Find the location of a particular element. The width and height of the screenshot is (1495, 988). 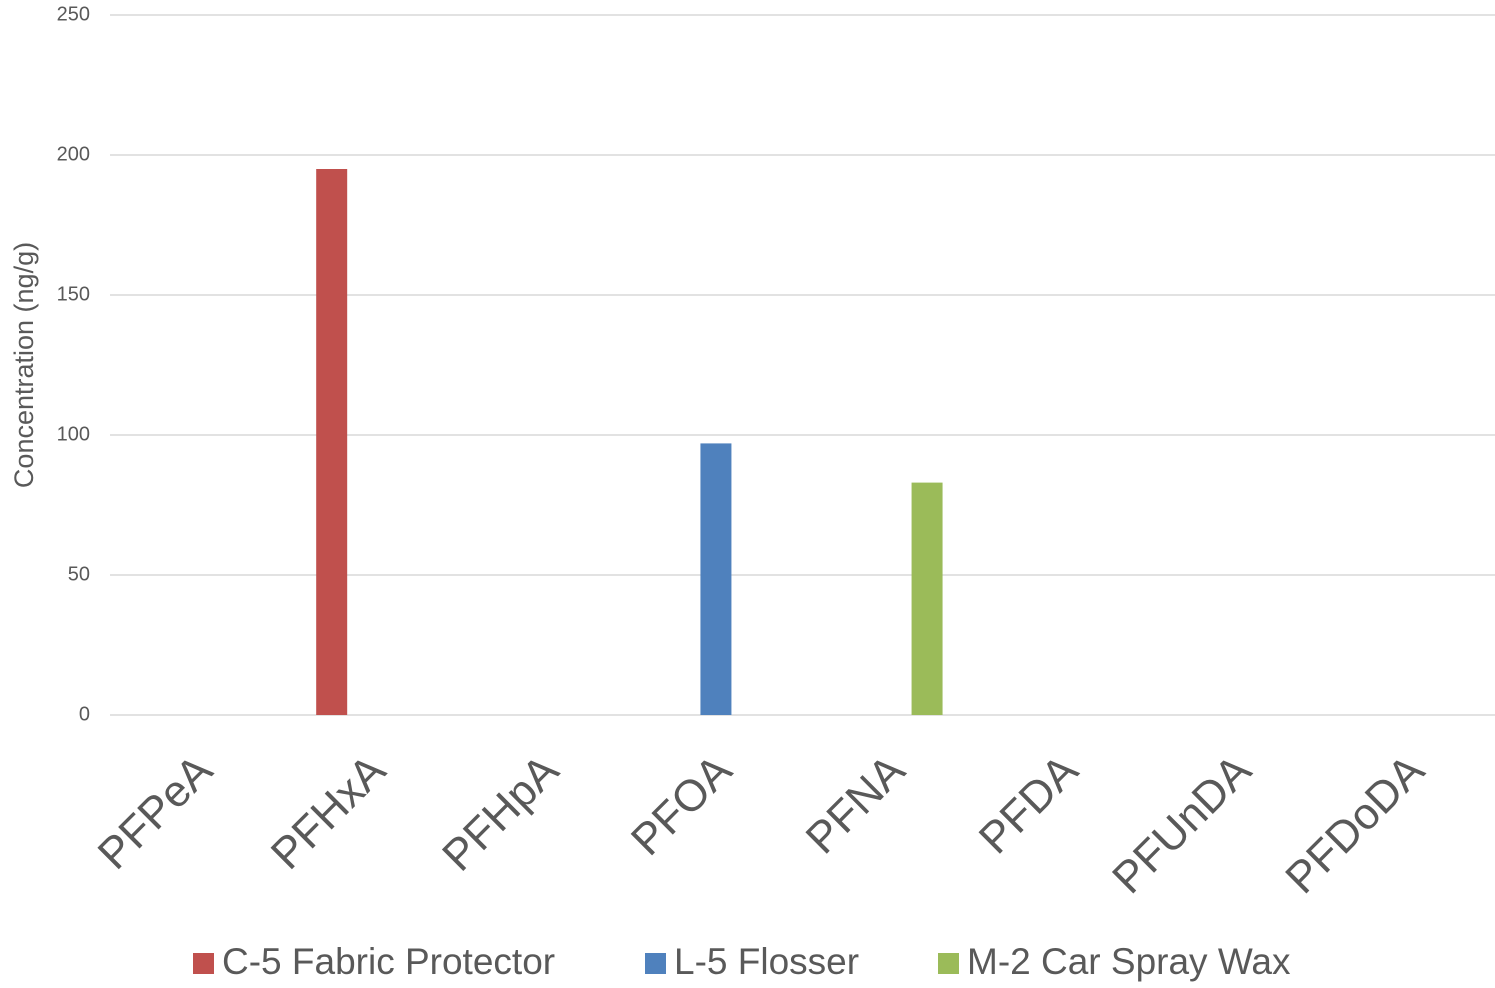

x-tick-label: PFHxA is located at coordinates (329, 812).